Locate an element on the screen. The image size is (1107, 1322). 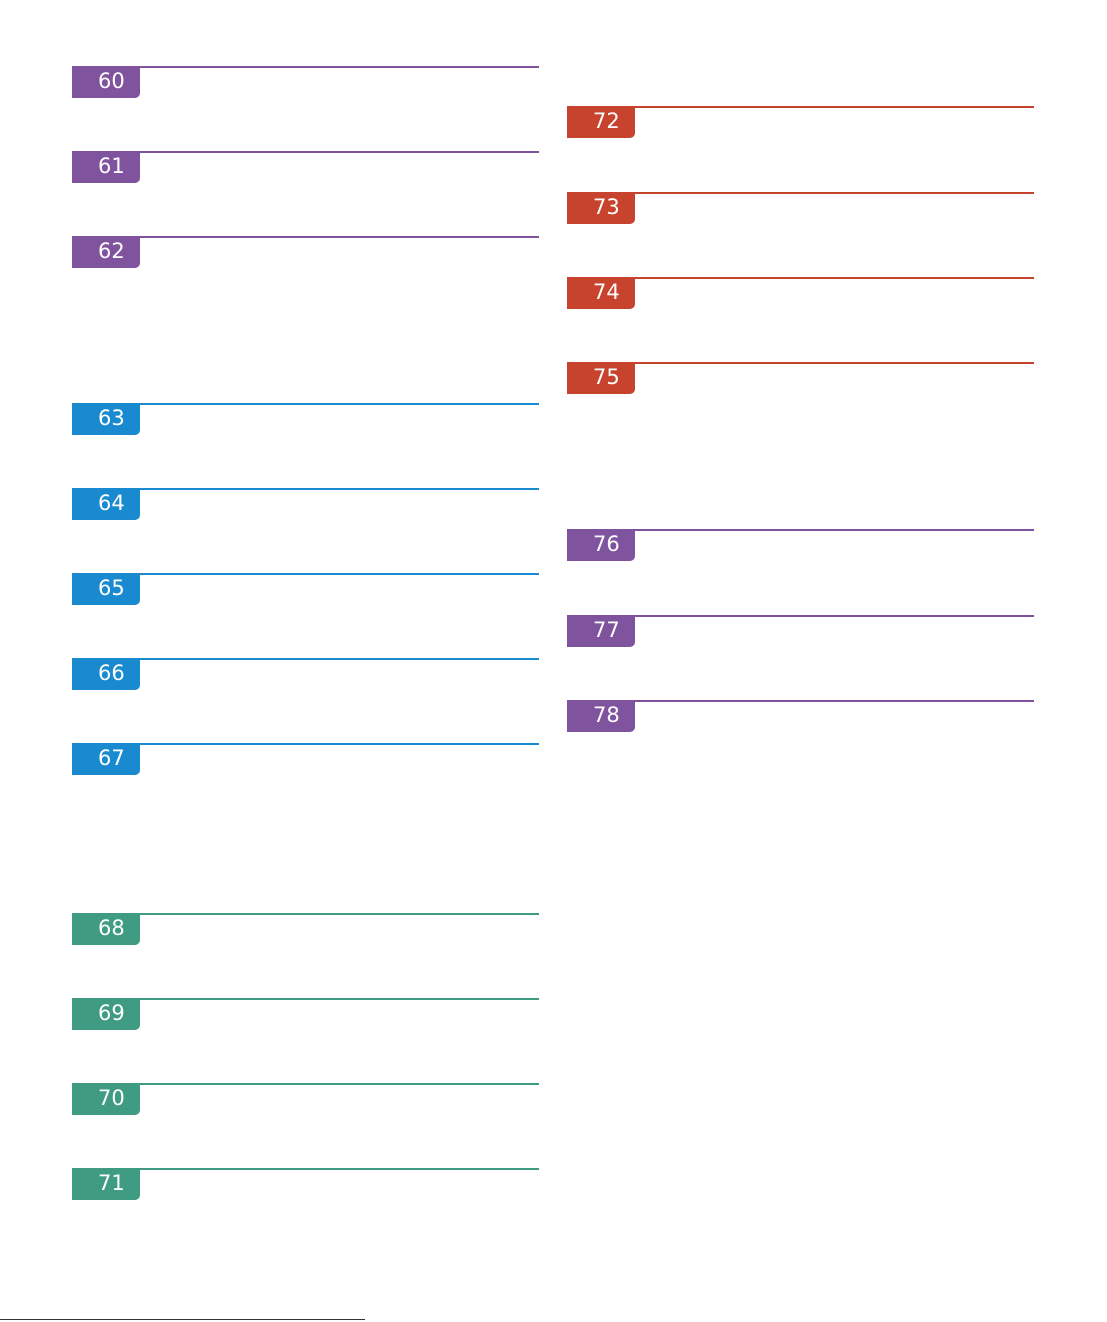
section-number: 62 is located at coordinates (106, 252).